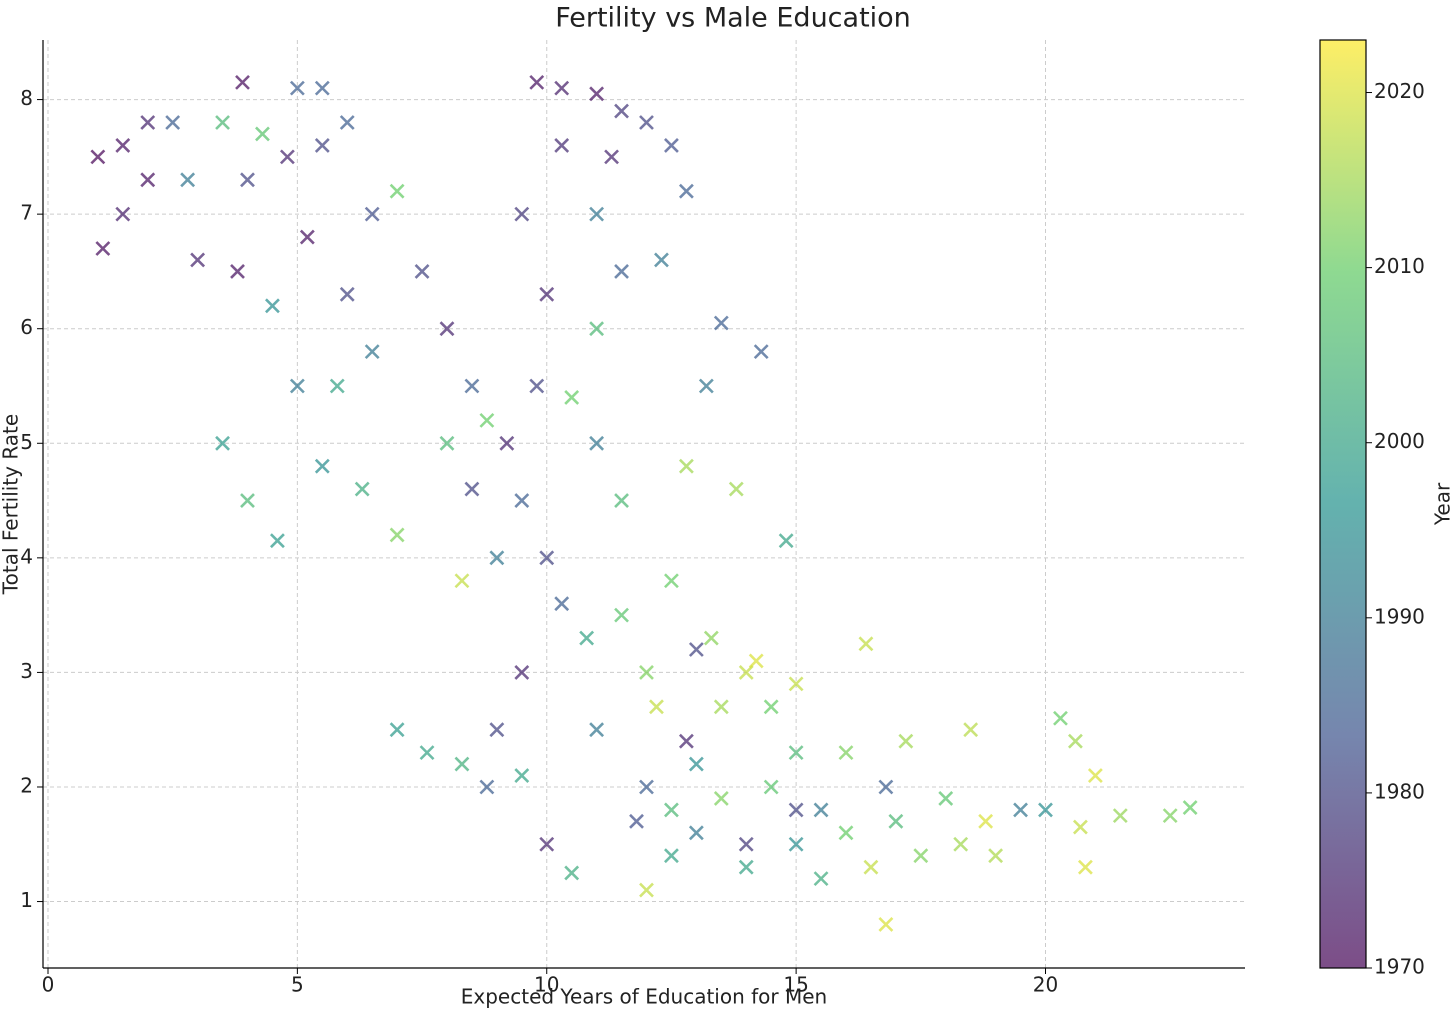 This screenshot has width=1456, height=1011. I want to click on y-tick-label: 1, so click(26, 900).